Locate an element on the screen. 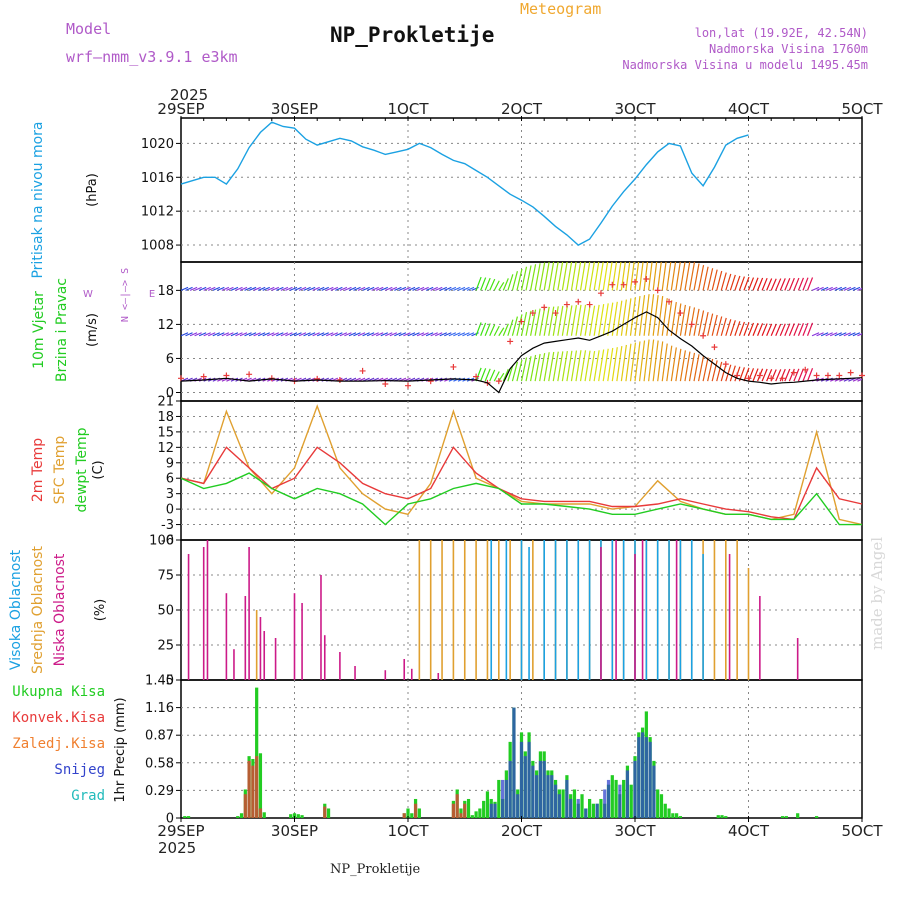  model-name: wrf—nmm_v3.9.1 e3km is located at coordinates (152, 57).